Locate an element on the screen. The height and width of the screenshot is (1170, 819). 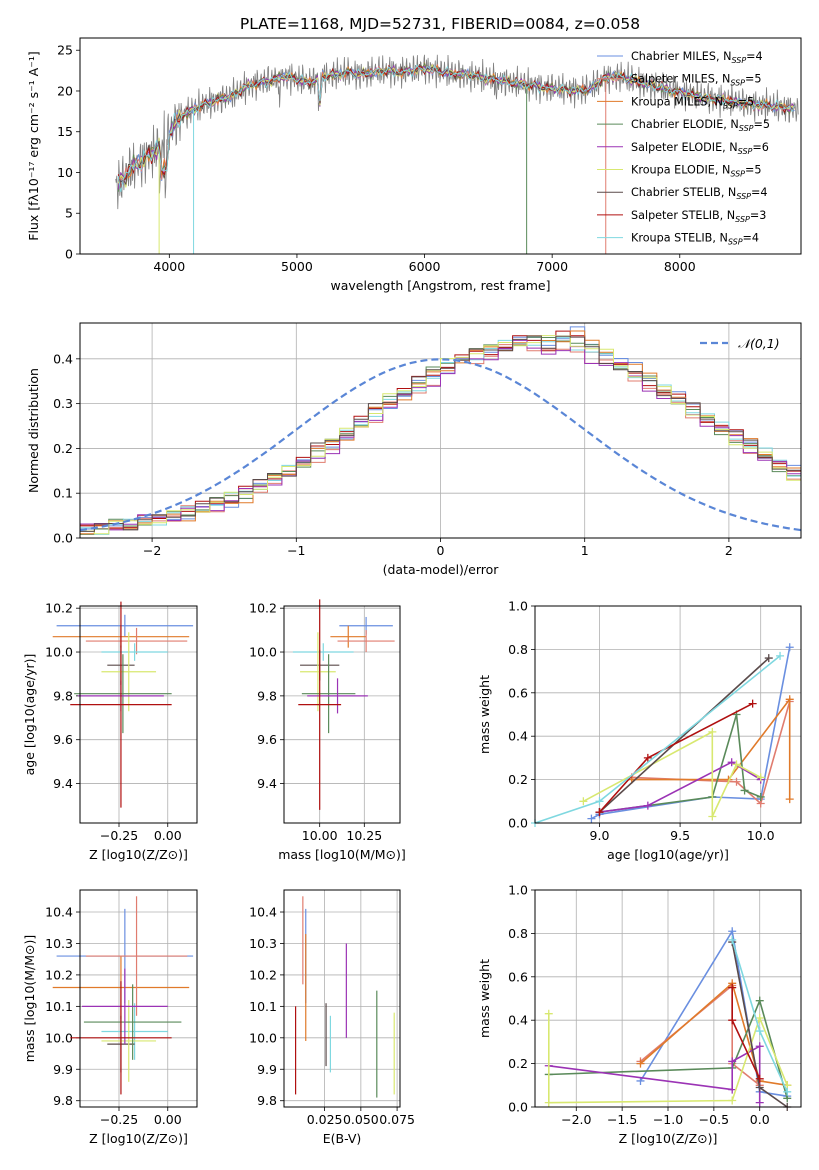
x-tick-label: −1.5 is located at coordinates (622, 1119).